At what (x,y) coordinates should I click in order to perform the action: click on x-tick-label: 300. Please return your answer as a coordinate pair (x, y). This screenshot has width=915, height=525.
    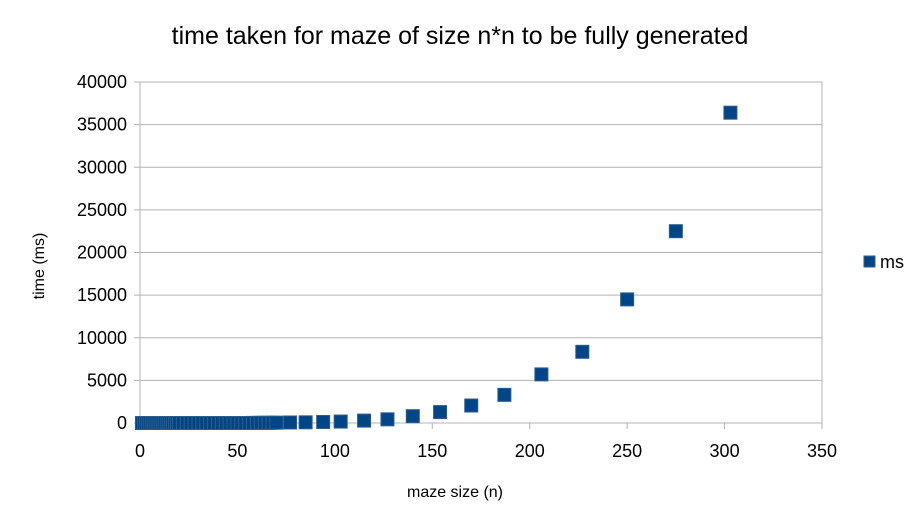
    Looking at the image, I should click on (725, 451).